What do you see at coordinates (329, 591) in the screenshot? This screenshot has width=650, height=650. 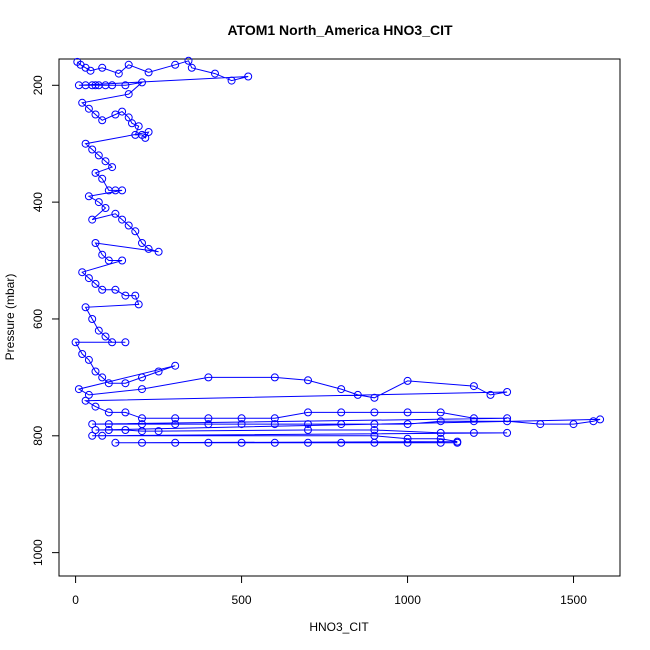 I see `x-axis: 0 500 1000 1500` at bounding box center [329, 591].